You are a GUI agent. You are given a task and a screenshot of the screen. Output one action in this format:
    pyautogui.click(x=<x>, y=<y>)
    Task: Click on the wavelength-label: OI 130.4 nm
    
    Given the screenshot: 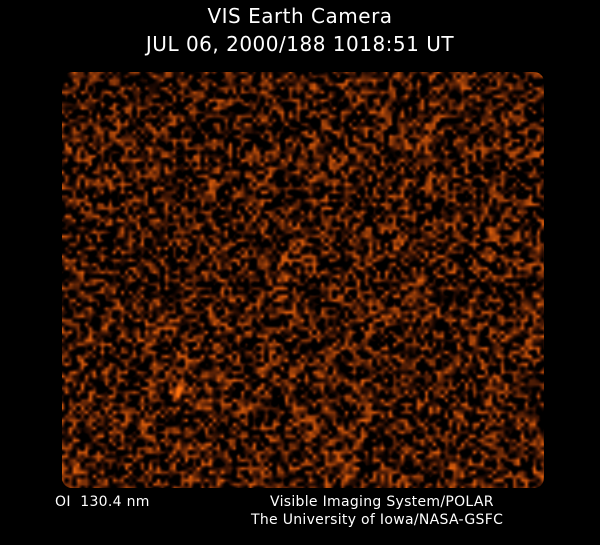 What is the action you would take?
    pyautogui.click(x=102, y=502)
    